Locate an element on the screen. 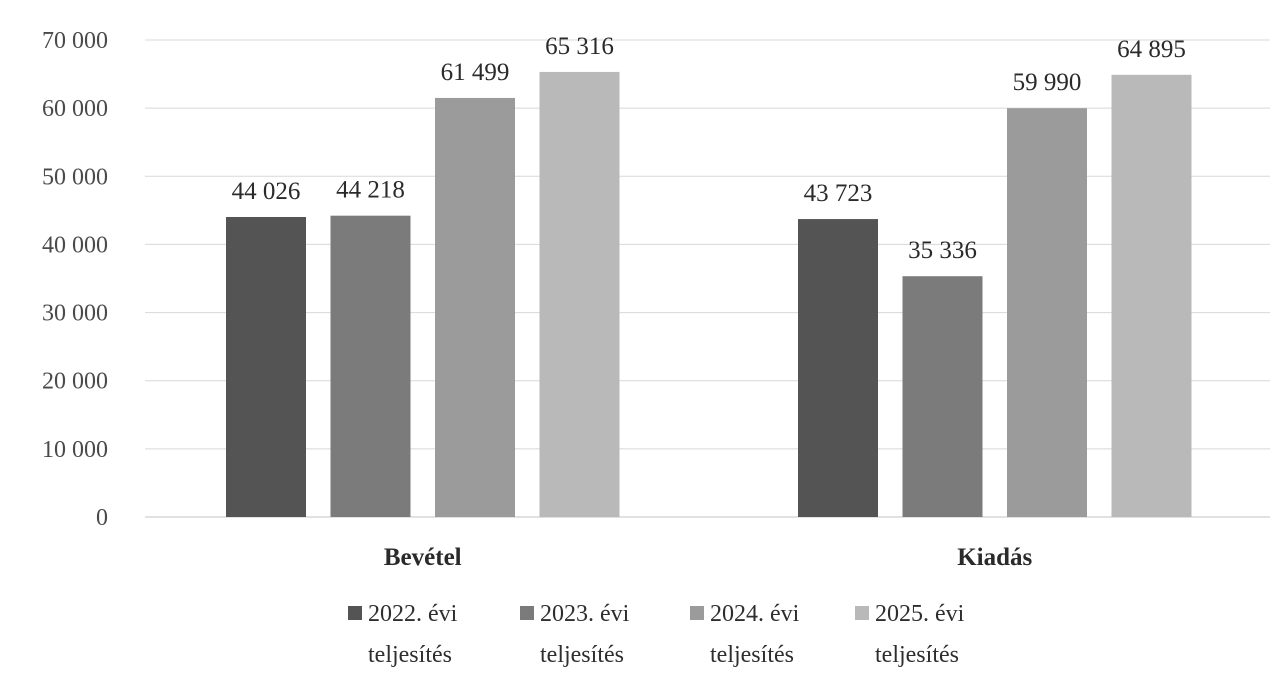 Image resolution: width=1280 pixels, height=688 pixels. data-label: 43 723 is located at coordinates (838, 193).